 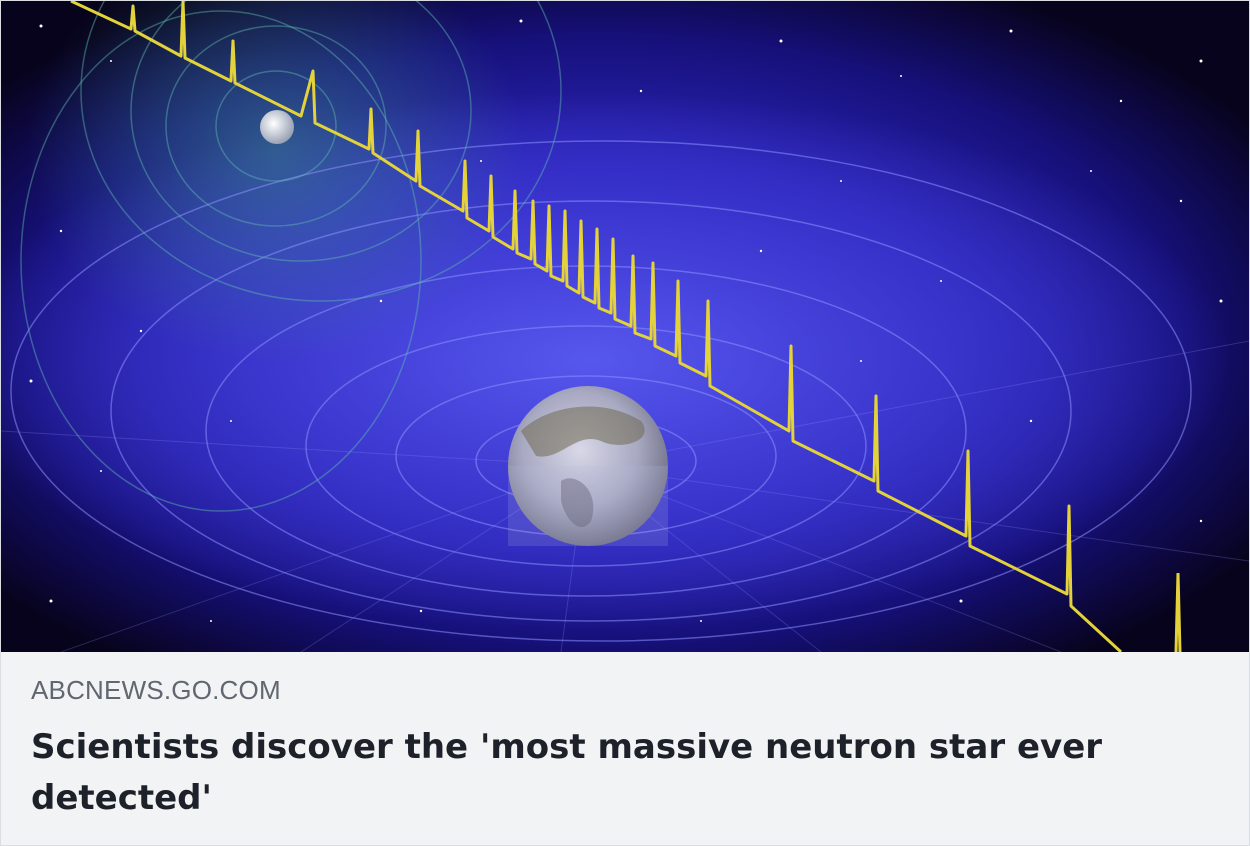 I want to click on white-dwarf-star, so click(x=277, y=127).